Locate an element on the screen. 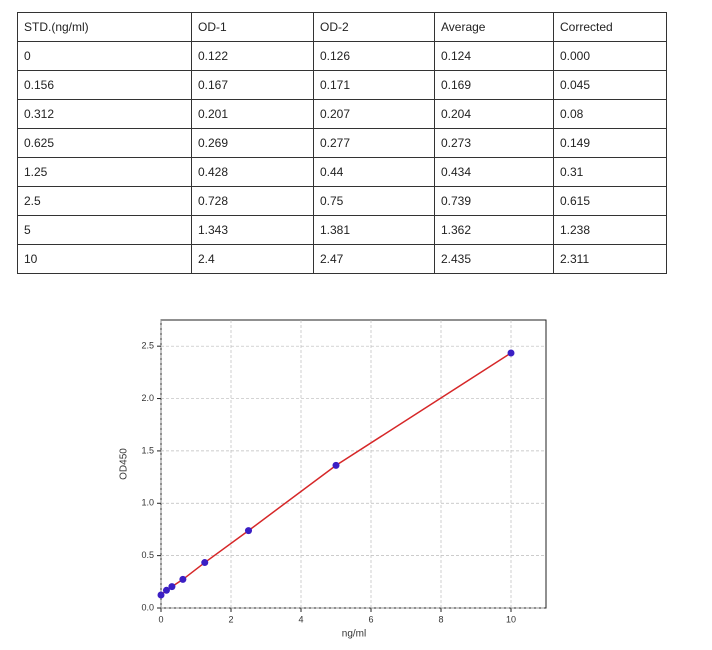  table-cell: 10 is located at coordinates (104, 259).